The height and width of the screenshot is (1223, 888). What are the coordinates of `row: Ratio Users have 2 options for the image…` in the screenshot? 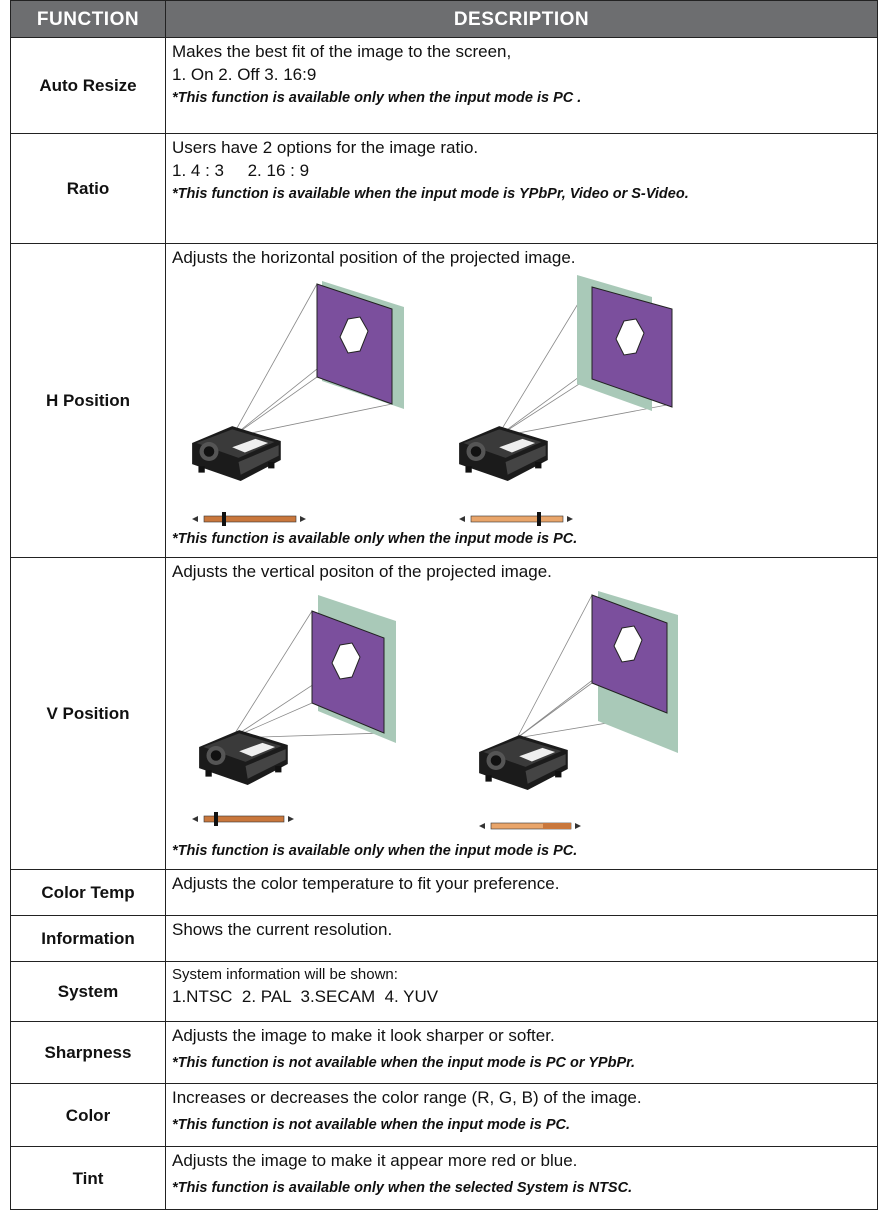 It's located at (444, 188).